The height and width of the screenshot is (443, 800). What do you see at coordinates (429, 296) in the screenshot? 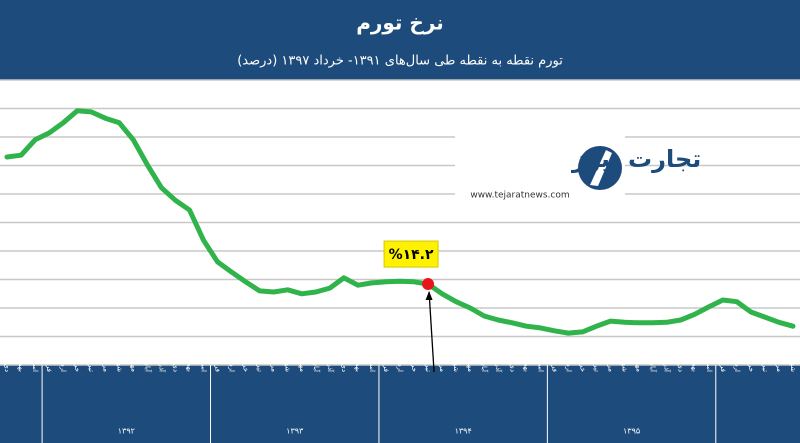
I see `annotation-arrow-head` at bounding box center [429, 296].